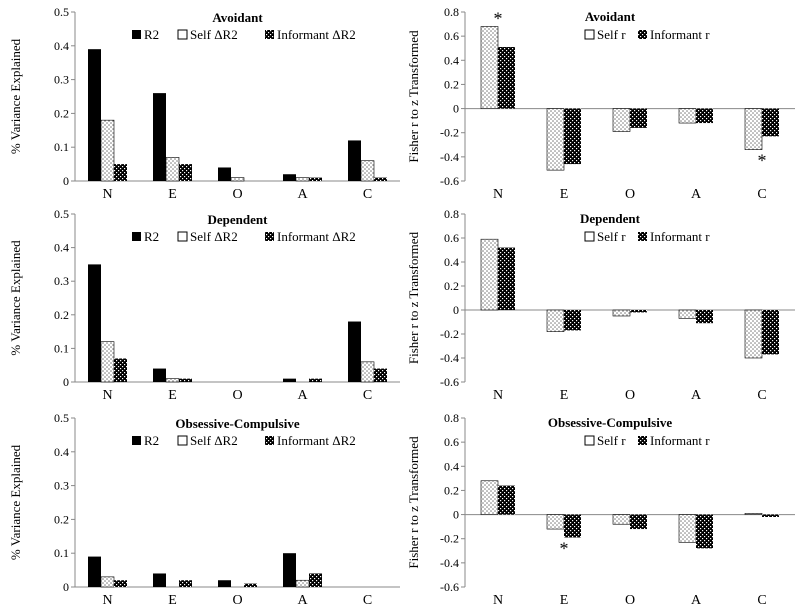 Image resolution: width=800 pixels, height=613 pixels. What do you see at coordinates (250, 585) in the screenshot?
I see `bar-informant-r2-o` at bounding box center [250, 585].